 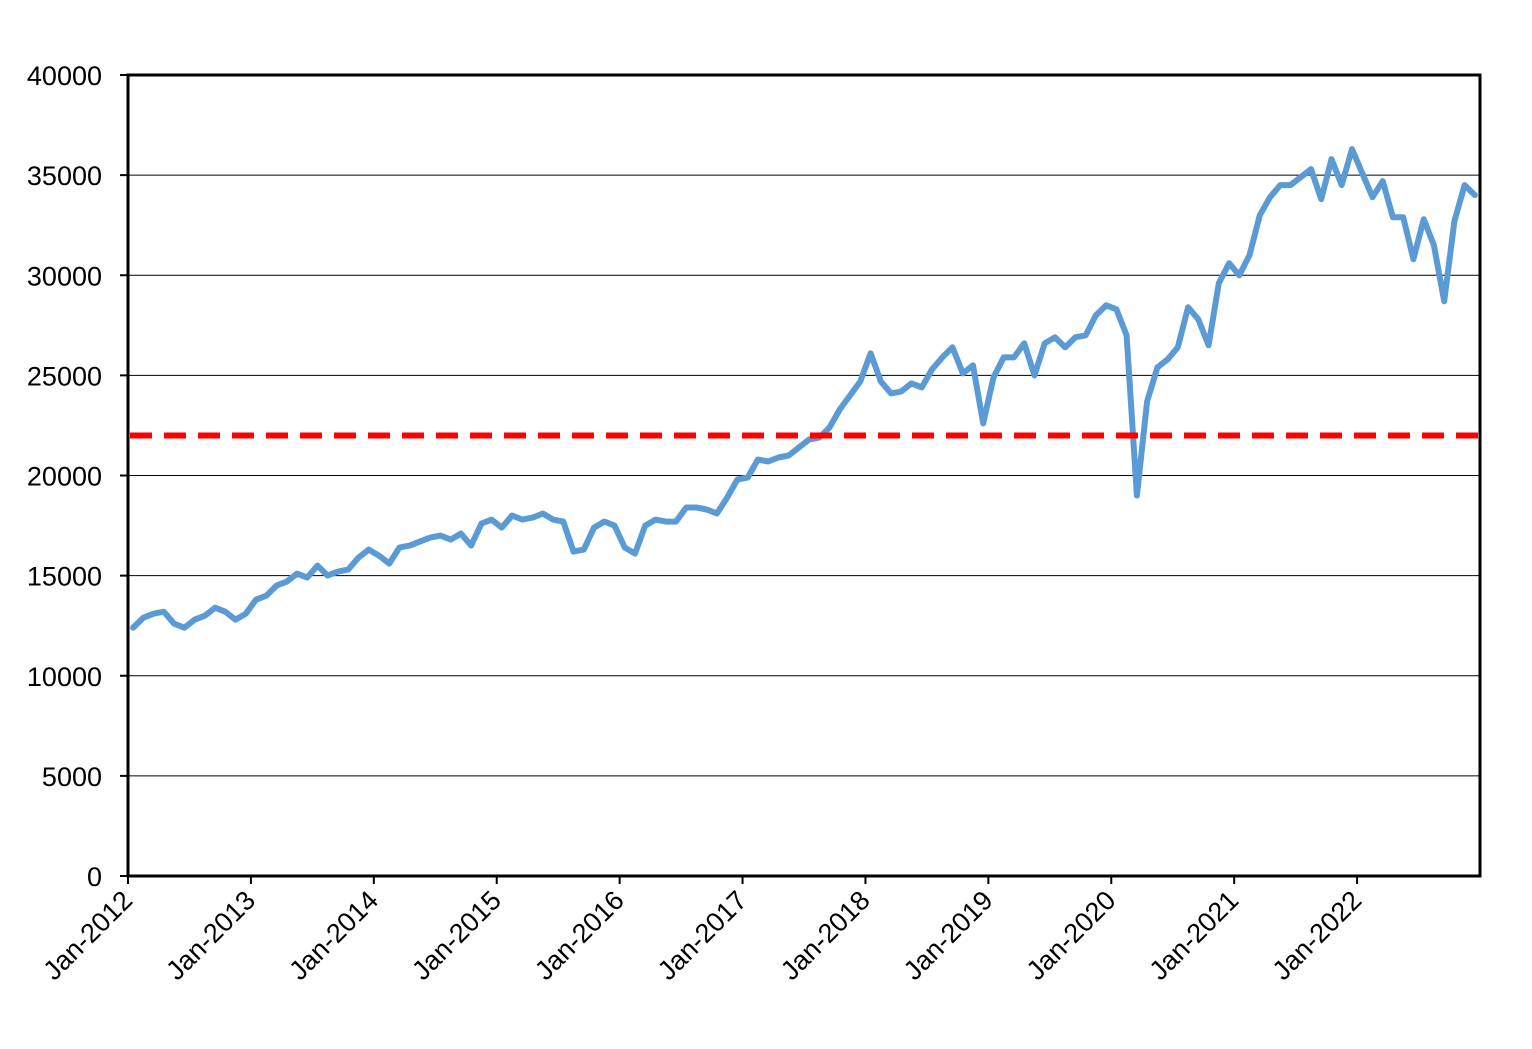 I want to click on y-tick-label: 0, so click(x=94, y=877).